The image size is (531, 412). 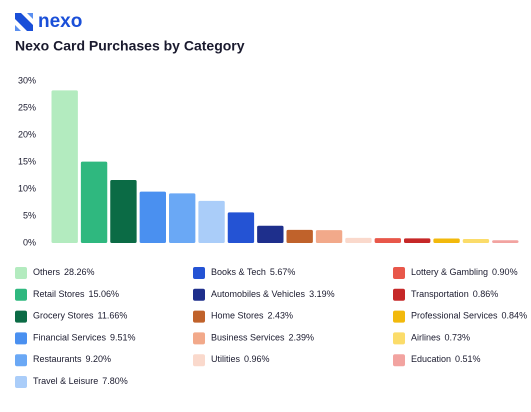 I want to click on legend-value: 28.26%, so click(x=79, y=272).